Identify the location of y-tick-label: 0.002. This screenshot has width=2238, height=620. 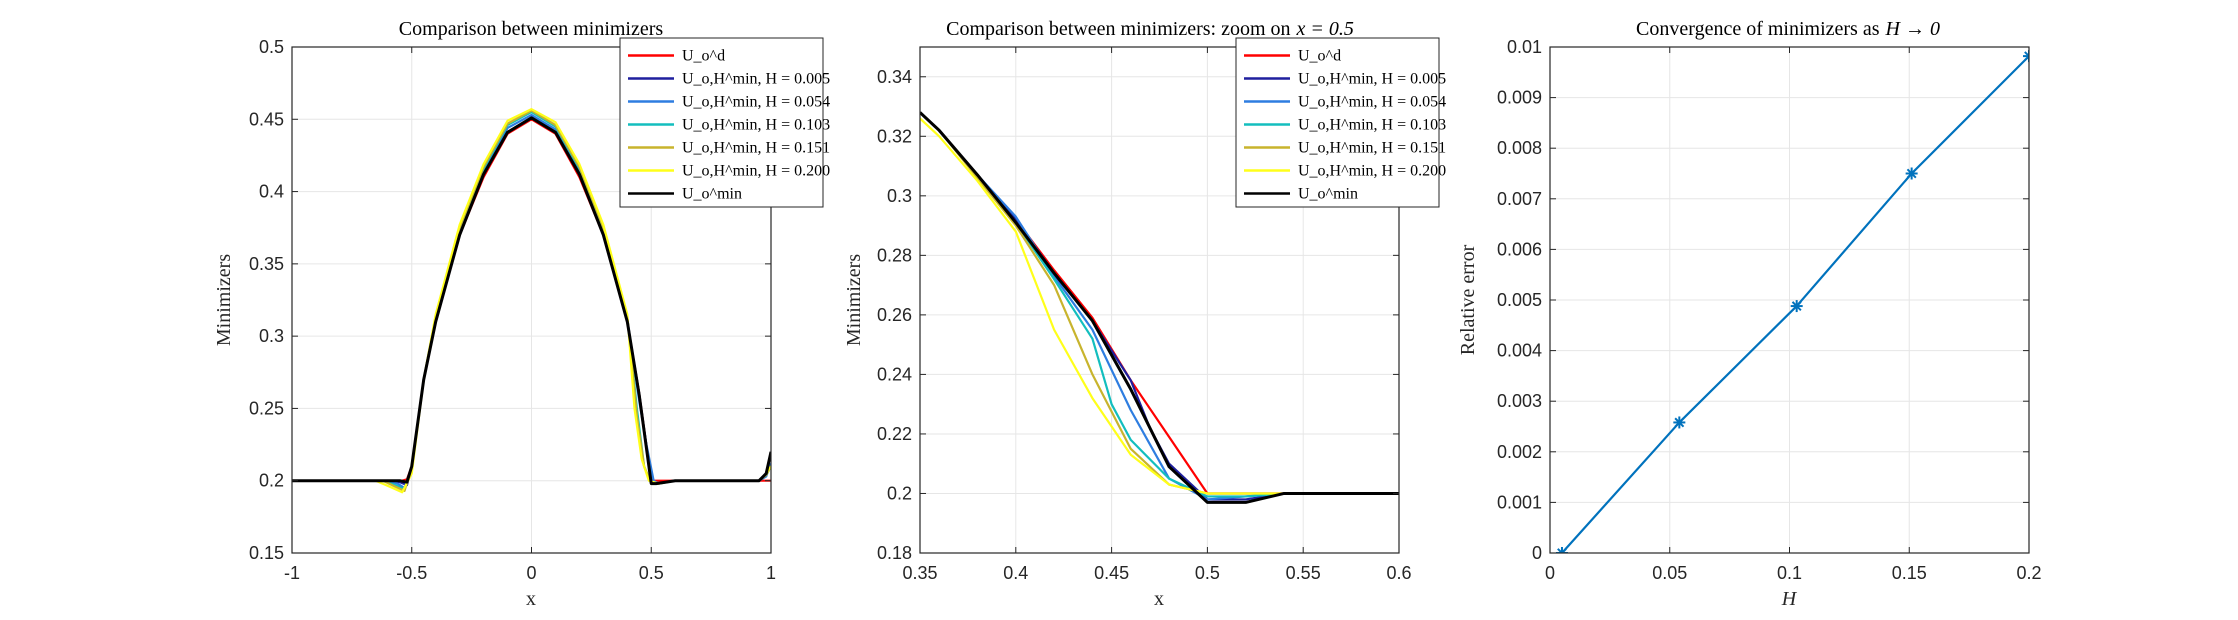
(1519, 452).